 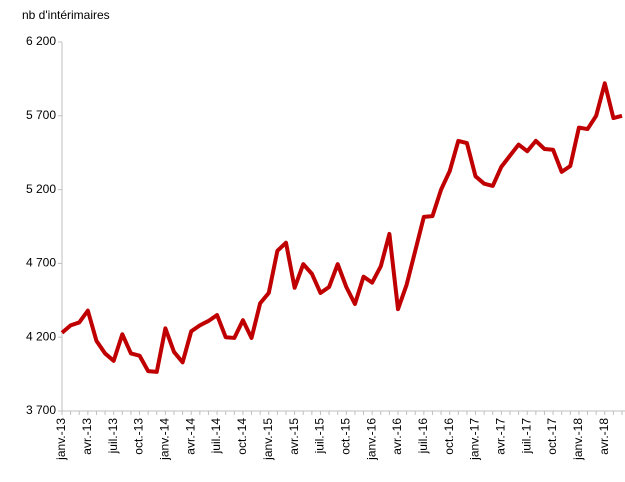 What do you see at coordinates (139, 436) in the screenshot?
I see `x-tick-label: oct.-13` at bounding box center [139, 436].